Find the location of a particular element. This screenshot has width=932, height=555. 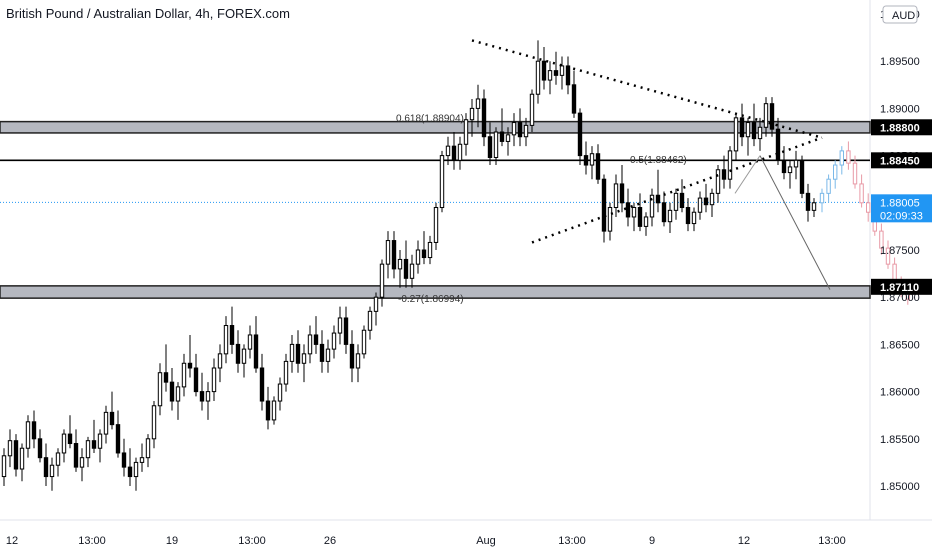

price-level-label: 1.88800 is located at coordinates (900, 128).